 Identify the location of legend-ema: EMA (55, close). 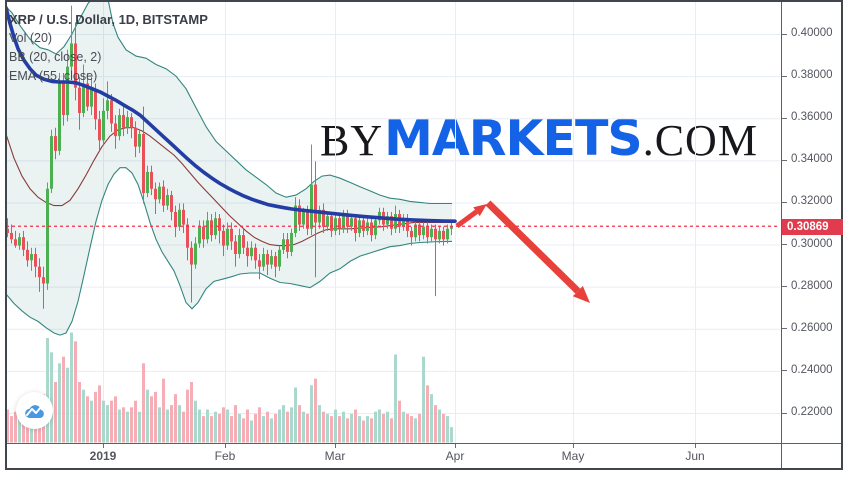
(53, 76).